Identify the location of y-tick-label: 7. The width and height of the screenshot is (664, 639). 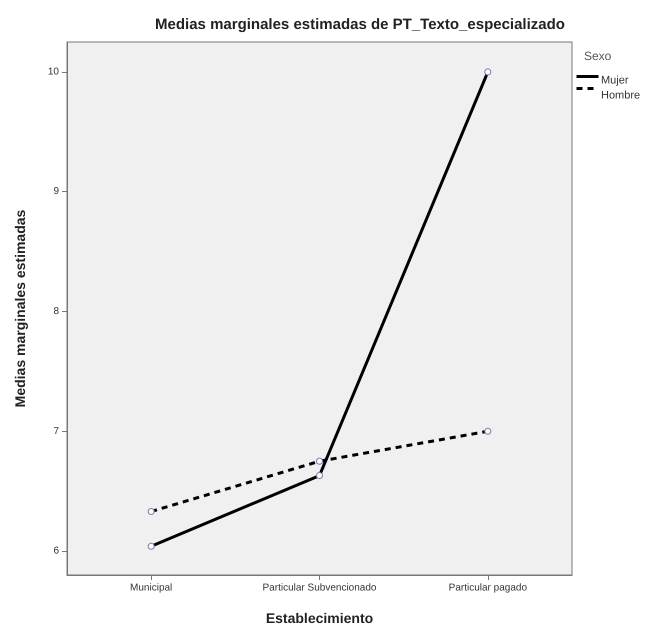
(56, 431).